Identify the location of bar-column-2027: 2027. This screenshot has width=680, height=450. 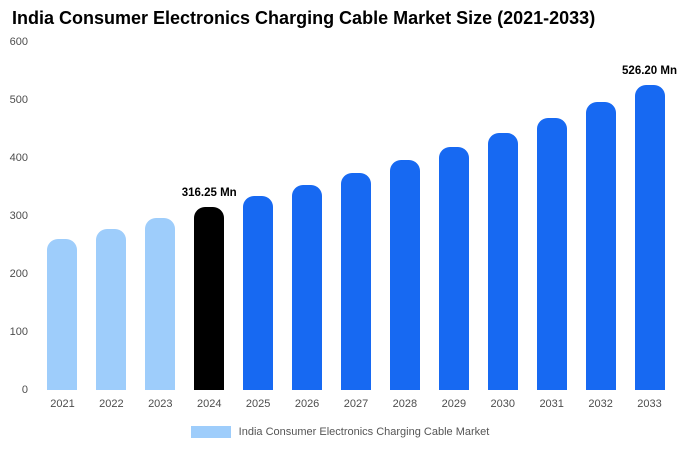
(356, 226).